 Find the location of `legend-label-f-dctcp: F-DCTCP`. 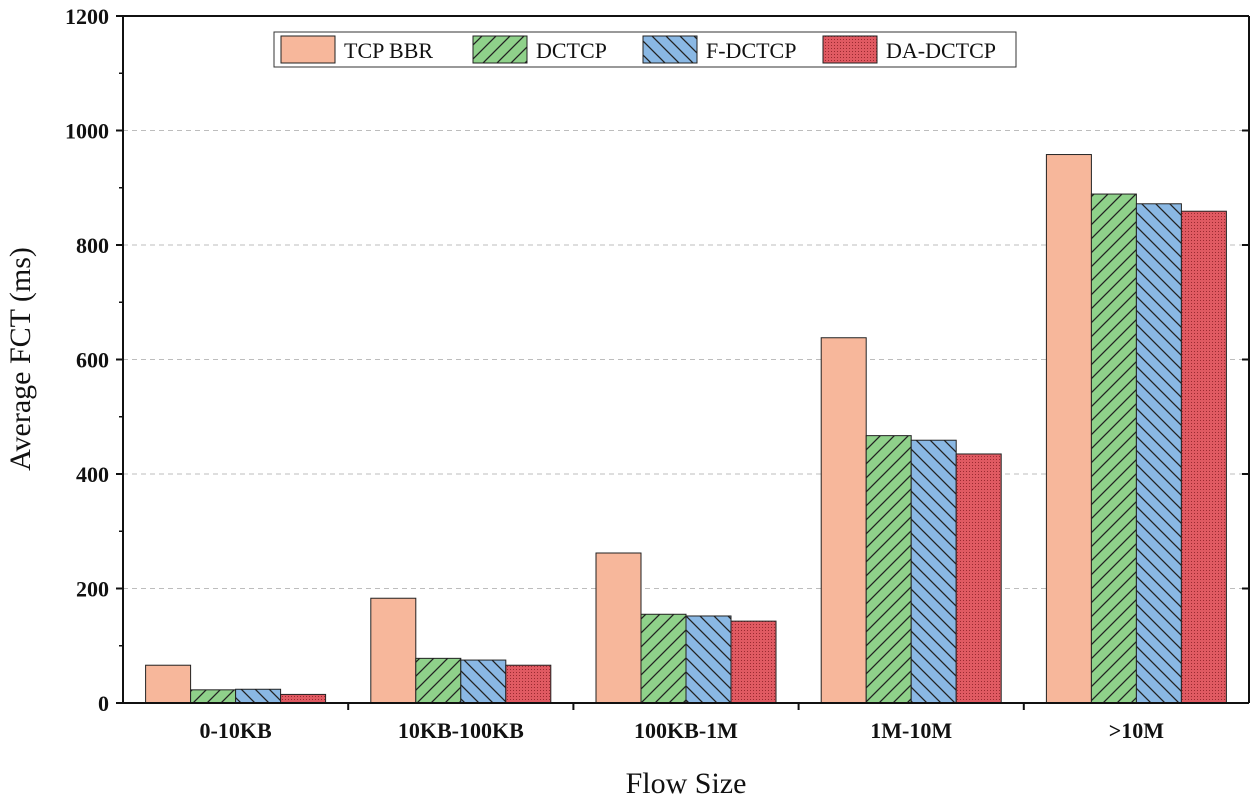

legend-label-f-dctcp: F-DCTCP is located at coordinates (751, 50).